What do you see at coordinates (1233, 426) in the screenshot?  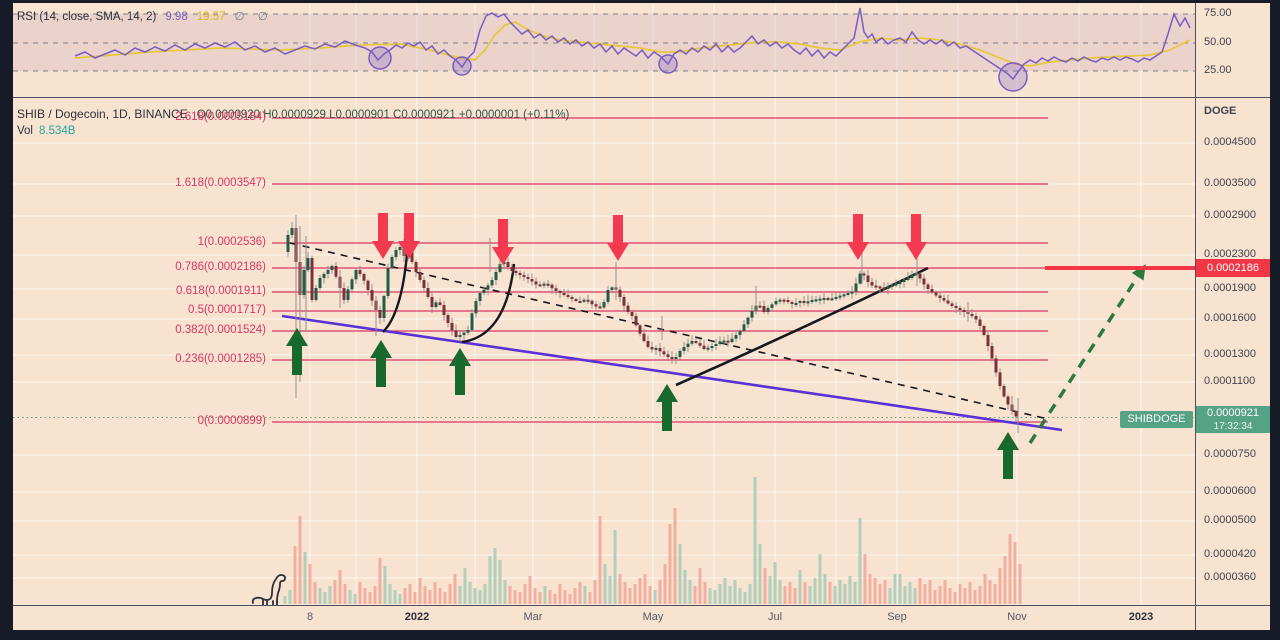 I see `bar-countdown: 17:32:34` at bounding box center [1233, 426].